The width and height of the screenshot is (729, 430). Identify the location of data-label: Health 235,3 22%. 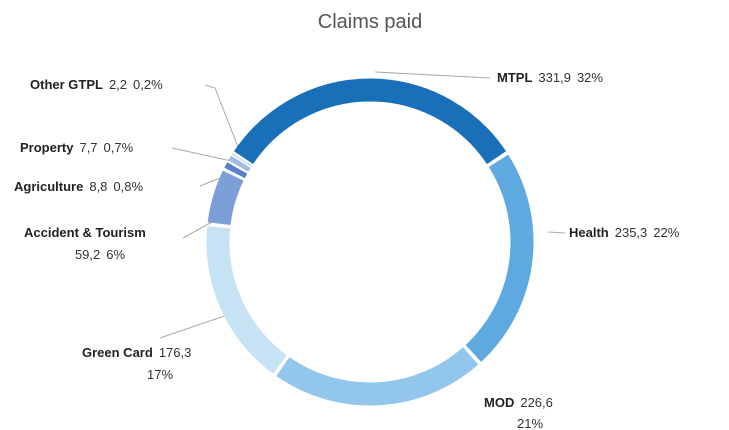
(624, 232).